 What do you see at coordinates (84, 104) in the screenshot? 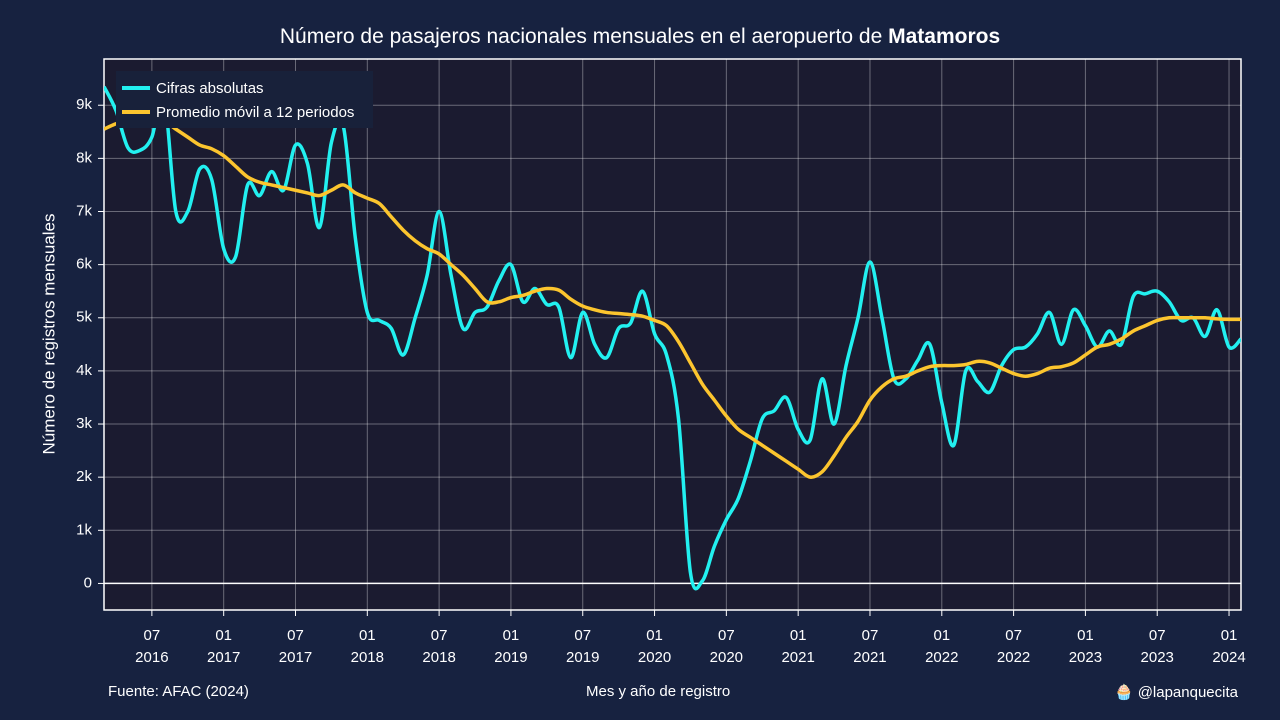
I see `y-tick-label: 9k` at bounding box center [84, 104].